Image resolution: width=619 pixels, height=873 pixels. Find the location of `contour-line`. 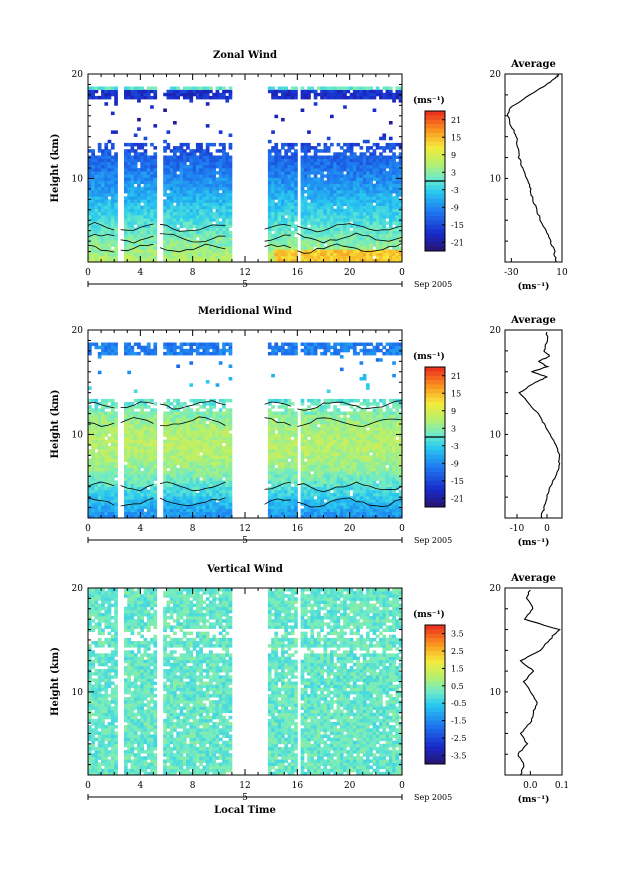

contour-line is located at coordinates (245, 227).